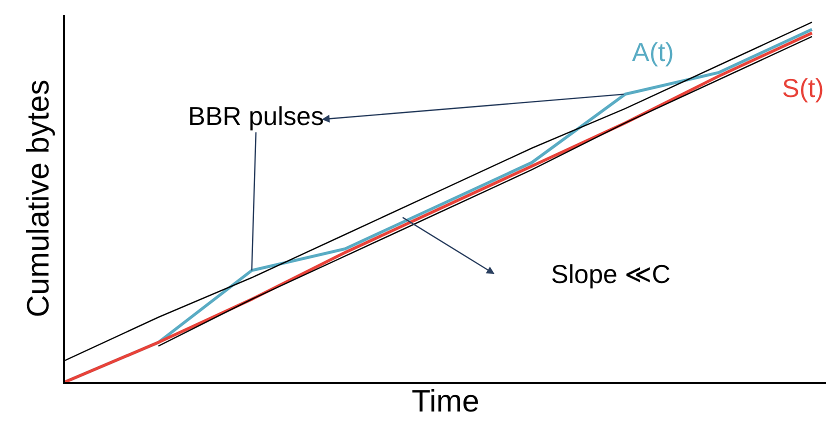  What do you see at coordinates (256, 116) in the screenshot?
I see `annotation: BBR pulses` at bounding box center [256, 116].